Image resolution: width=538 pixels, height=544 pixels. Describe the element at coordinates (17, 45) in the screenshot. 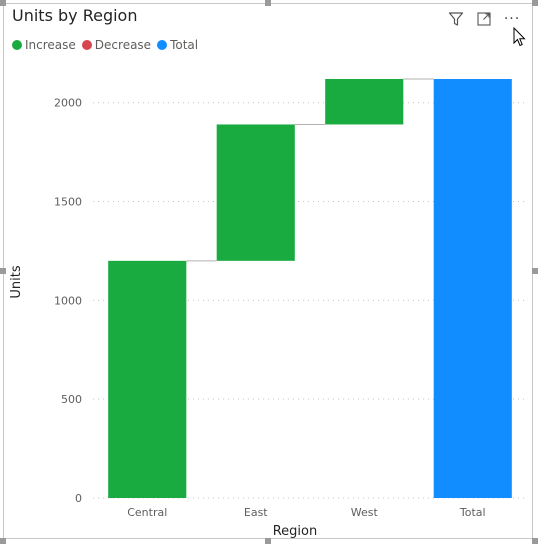

I see `legend-swatch-increase` at that location.